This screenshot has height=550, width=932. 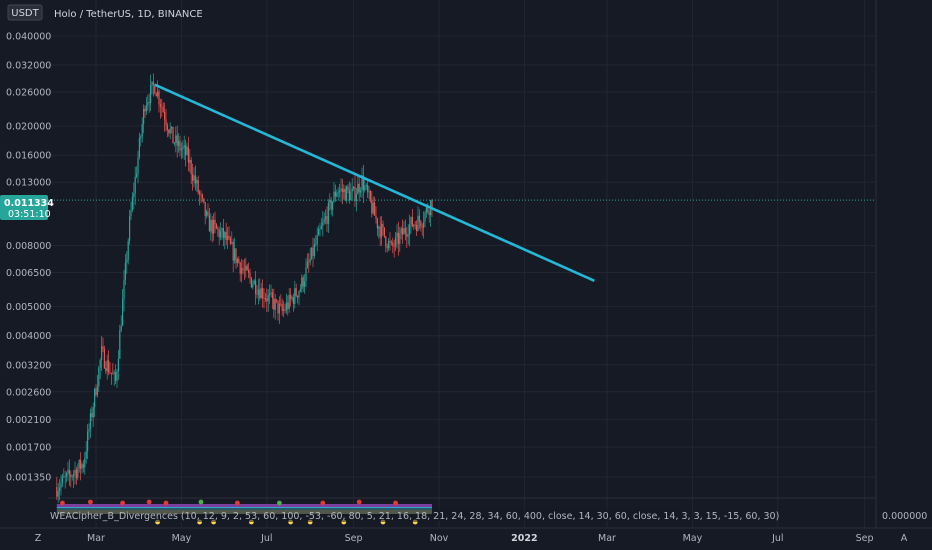 What do you see at coordinates (904, 538) in the screenshot?
I see `auto-scale-button: A` at bounding box center [904, 538].